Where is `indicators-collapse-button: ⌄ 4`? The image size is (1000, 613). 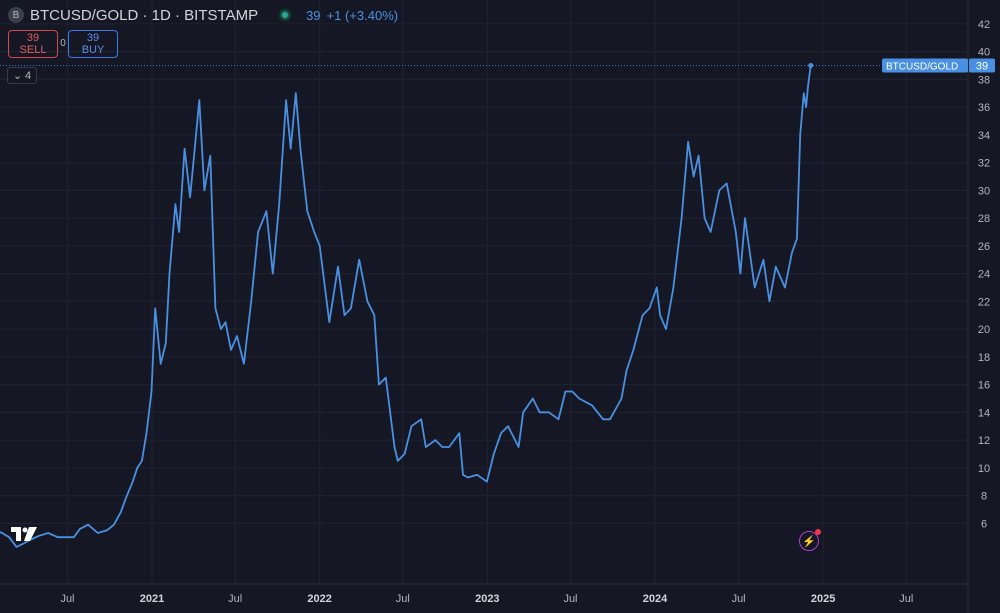
indicators-collapse-button: ⌄ 4 is located at coordinates (22, 75).